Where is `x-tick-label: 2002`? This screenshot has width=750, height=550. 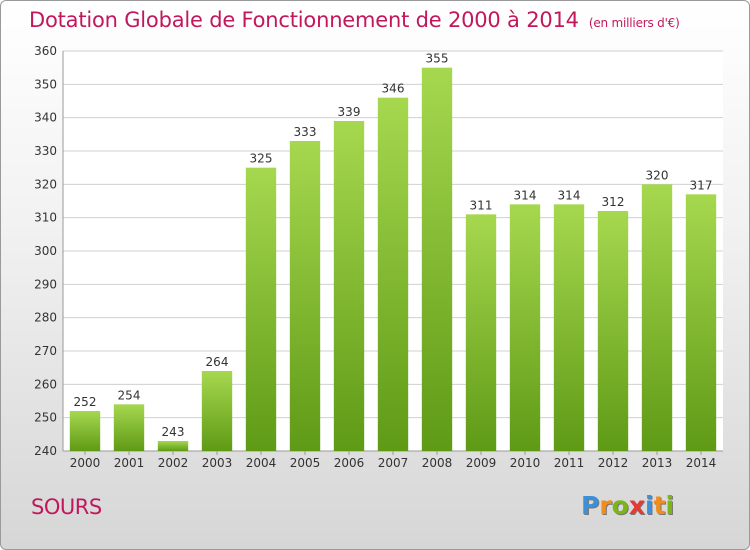
x-tick-label: 2002 is located at coordinates (173, 463).